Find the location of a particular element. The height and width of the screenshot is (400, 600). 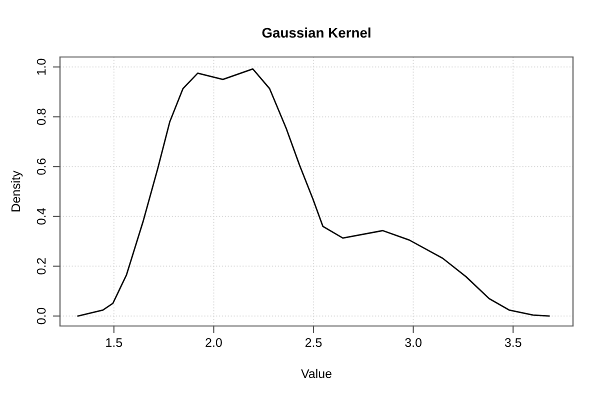

y-tick-label: 0.4 is located at coordinates (41, 216).